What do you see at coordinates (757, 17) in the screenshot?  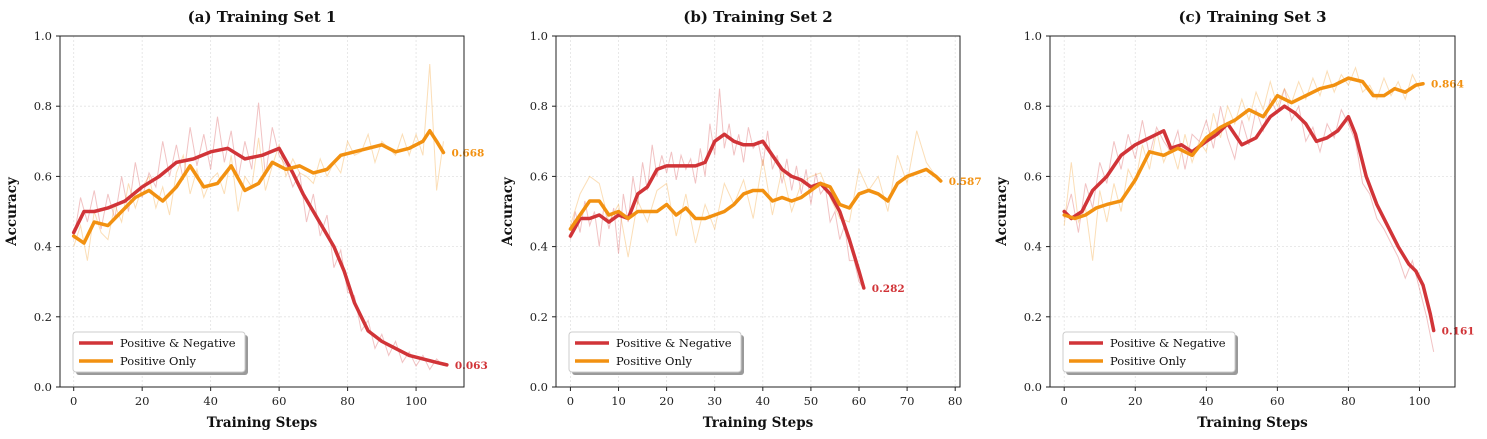 I see `chart-1-title: (b) Training Set 2` at bounding box center [757, 17].